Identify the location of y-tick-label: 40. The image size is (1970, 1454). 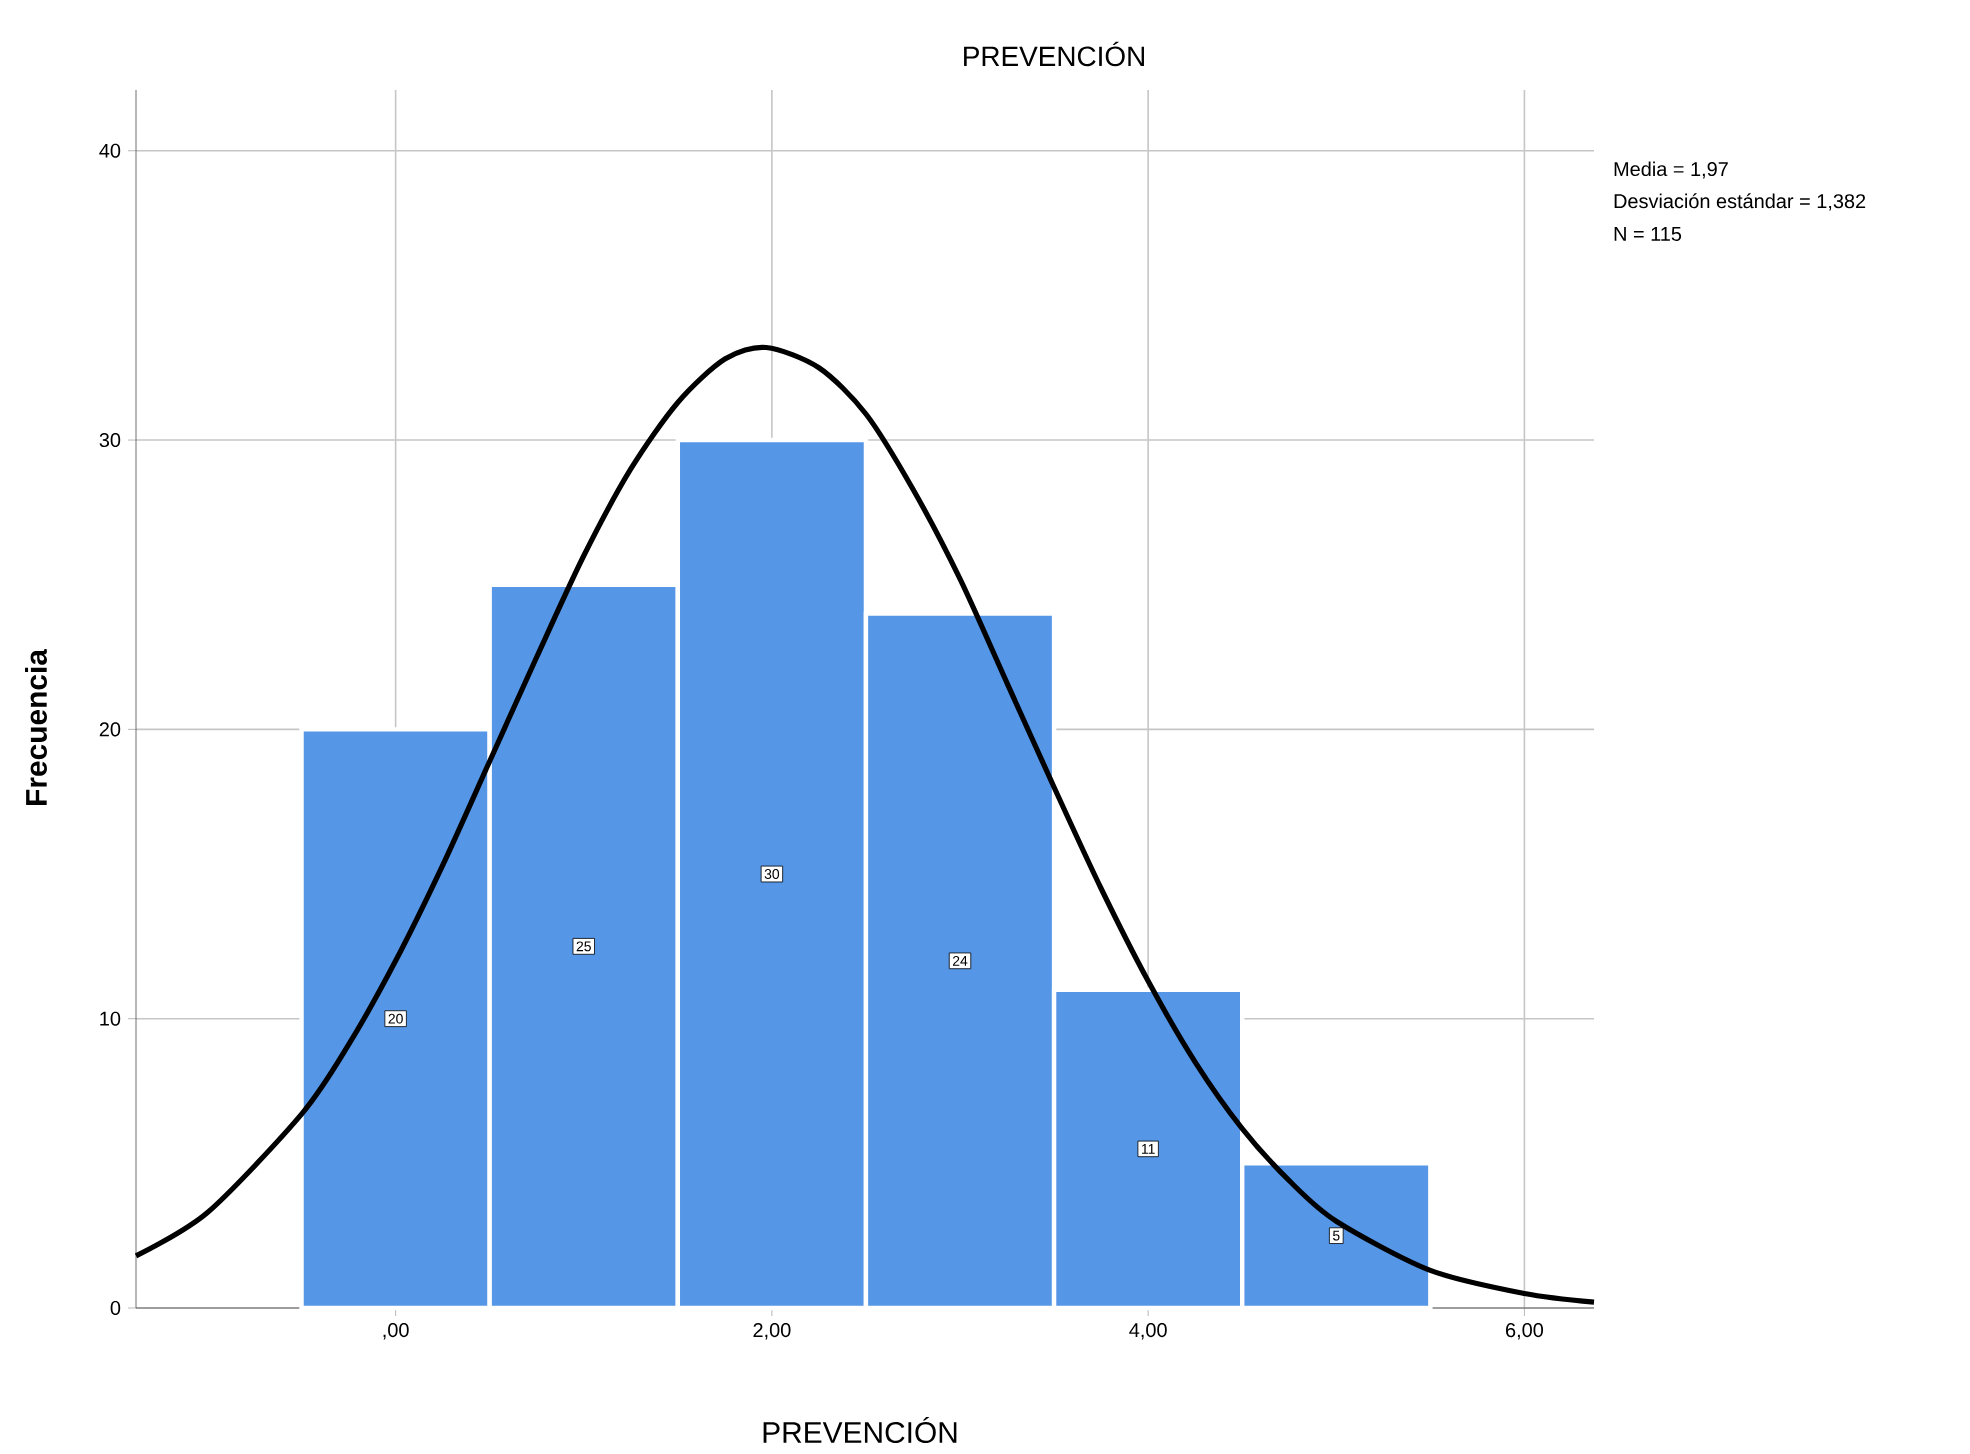
(110, 150).